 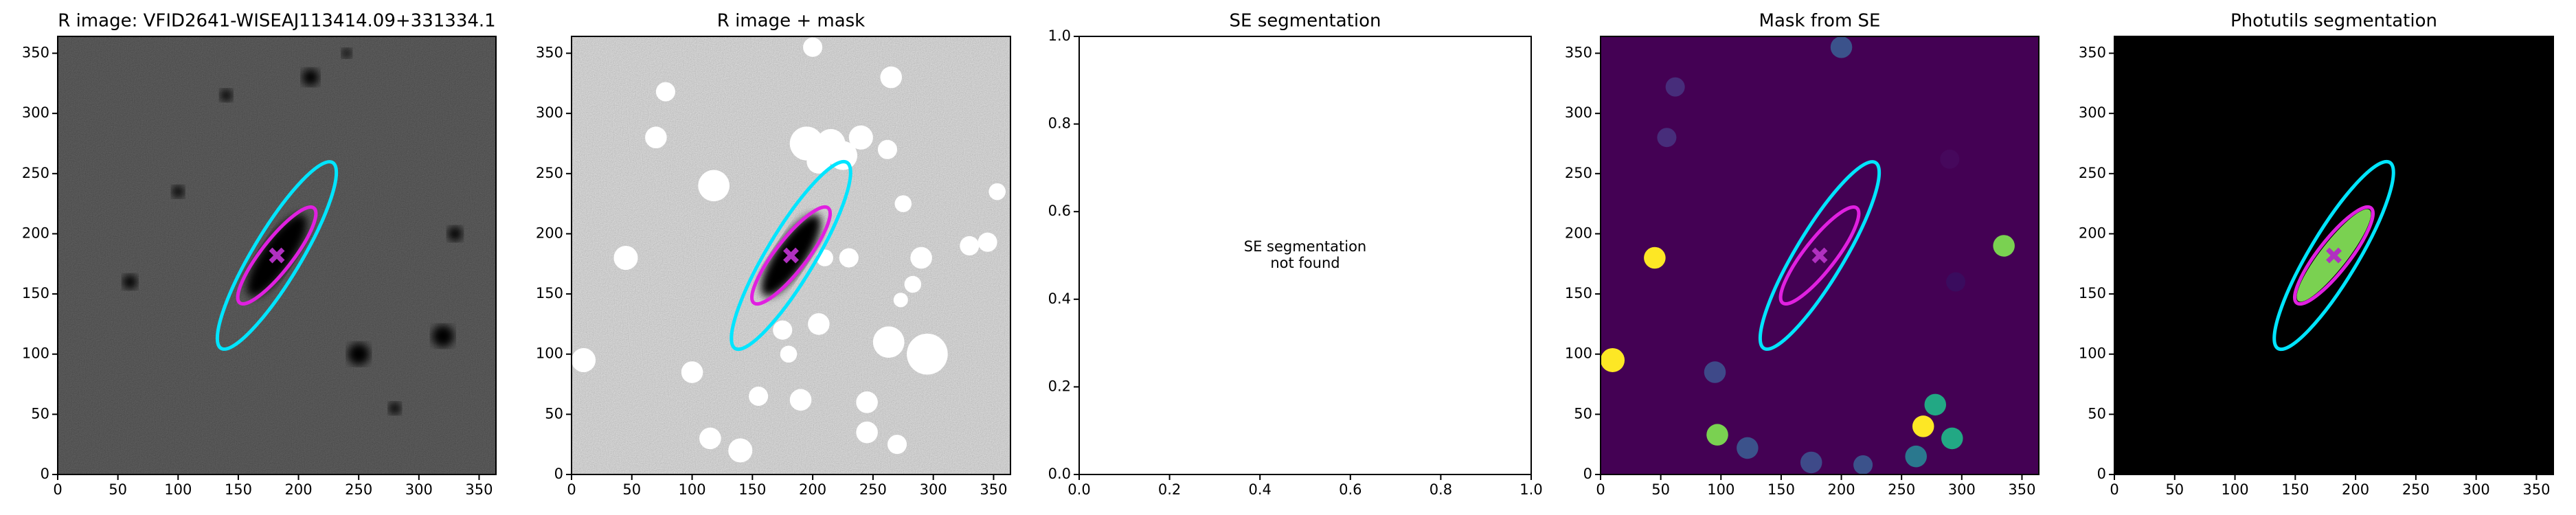 I want to click on y-tick-label: 0.2, so click(x=1059, y=386).